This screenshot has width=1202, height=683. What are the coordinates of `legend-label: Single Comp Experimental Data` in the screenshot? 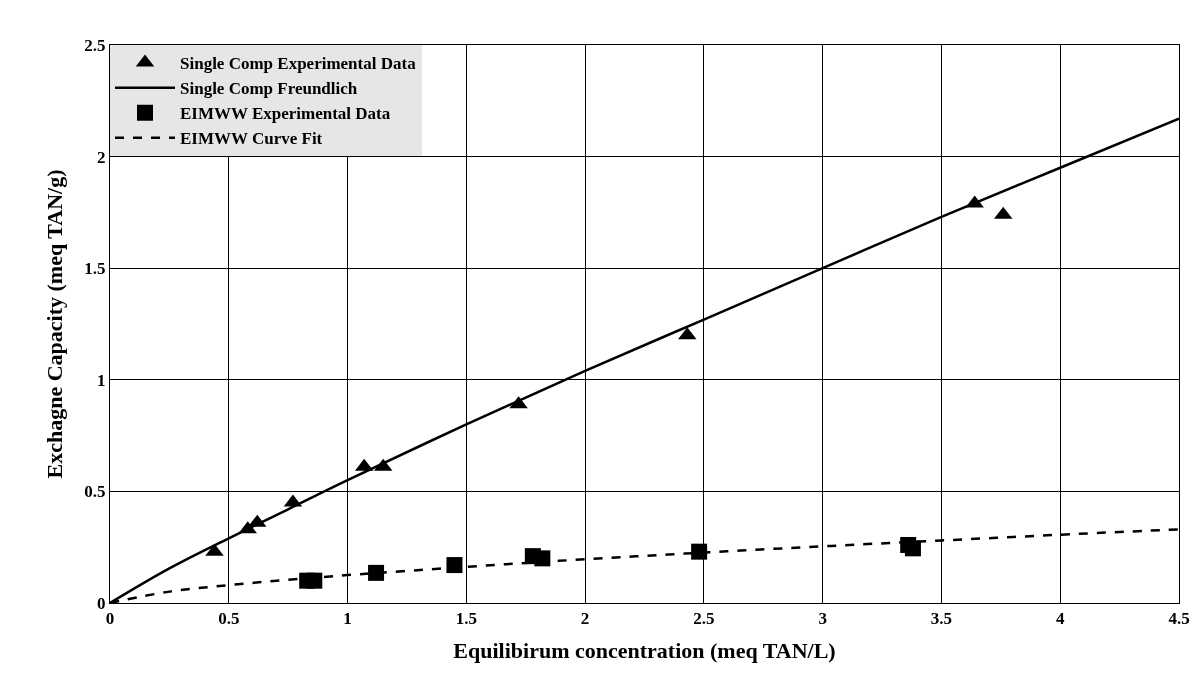 It's located at (298, 64).